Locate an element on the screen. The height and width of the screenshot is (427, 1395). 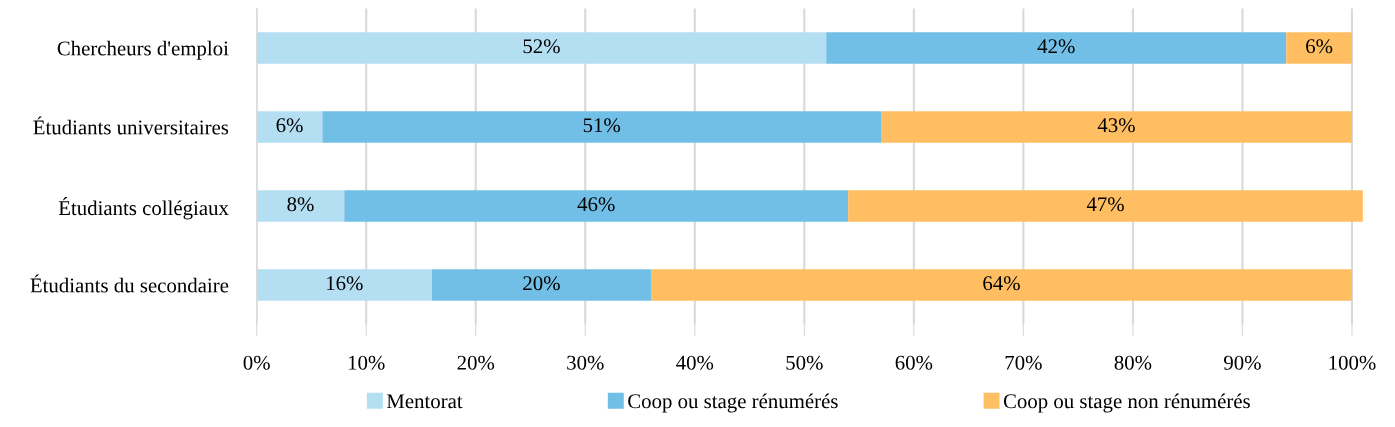
data-label: 52% is located at coordinates (541, 46).